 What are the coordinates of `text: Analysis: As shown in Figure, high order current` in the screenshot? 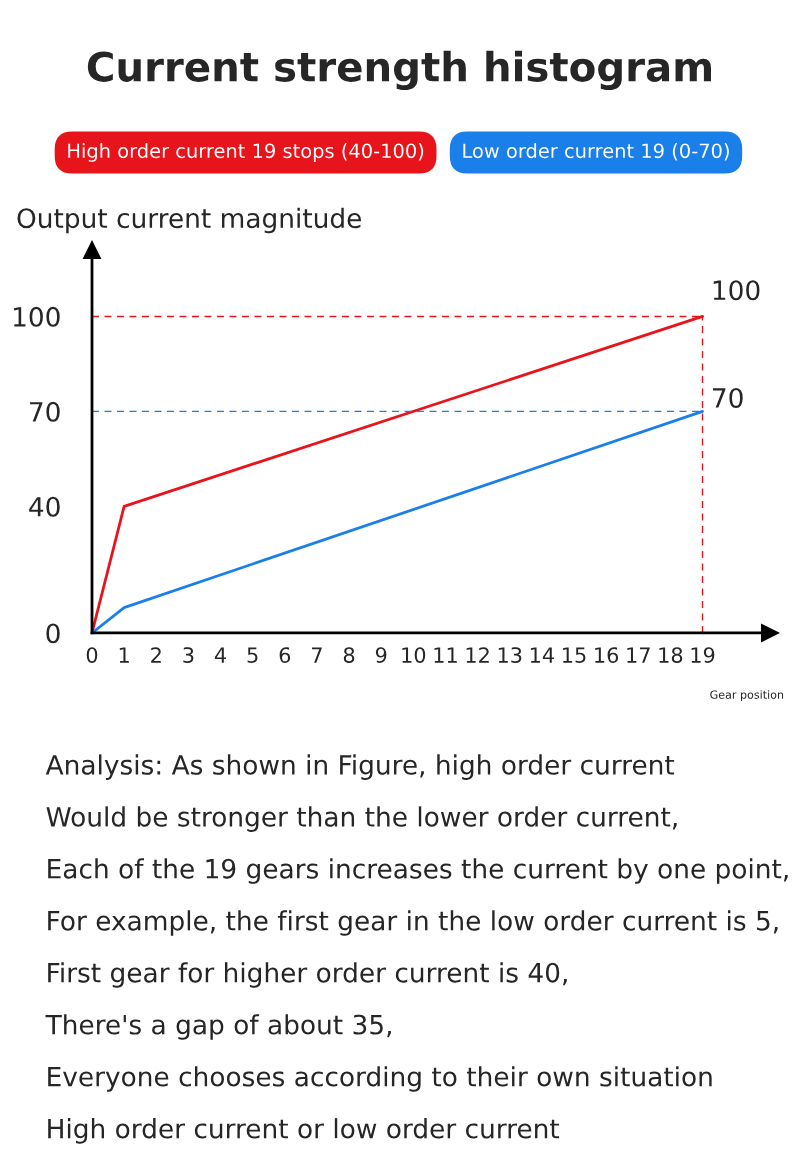 It's located at (360, 767).